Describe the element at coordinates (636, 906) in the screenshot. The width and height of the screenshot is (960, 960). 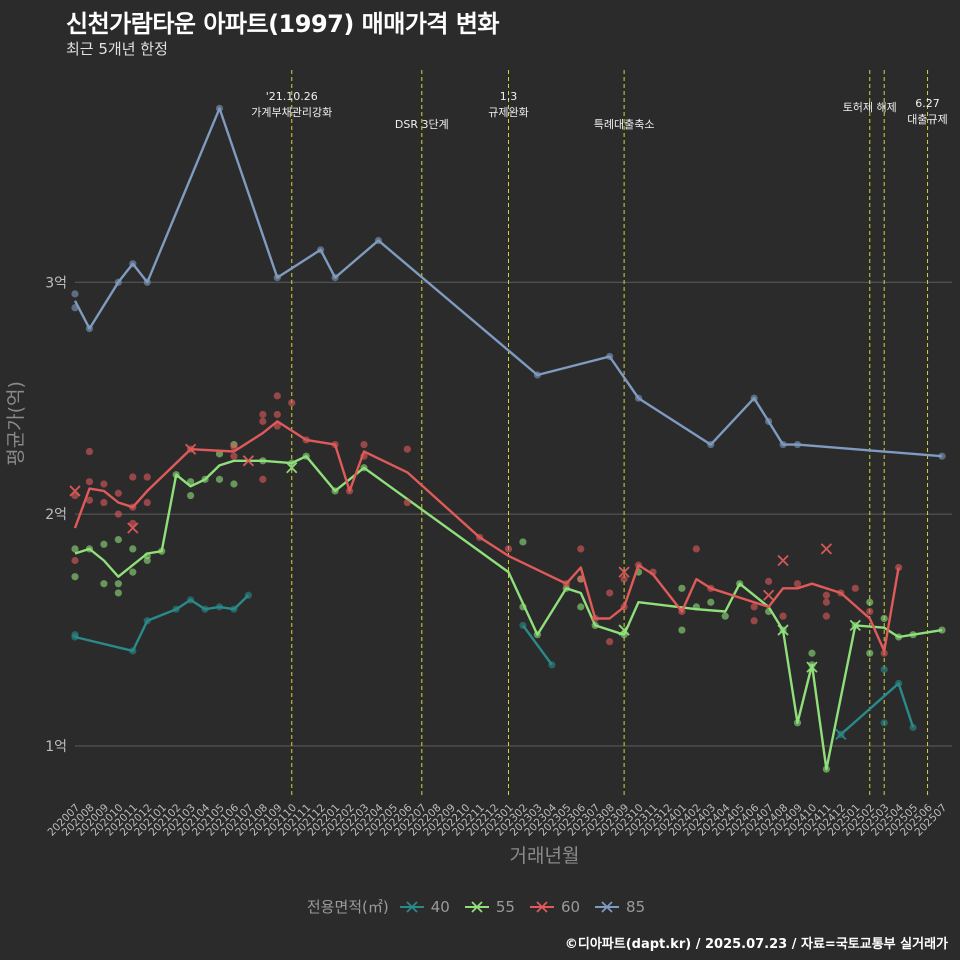
I see `legend-label-85: 85` at that location.